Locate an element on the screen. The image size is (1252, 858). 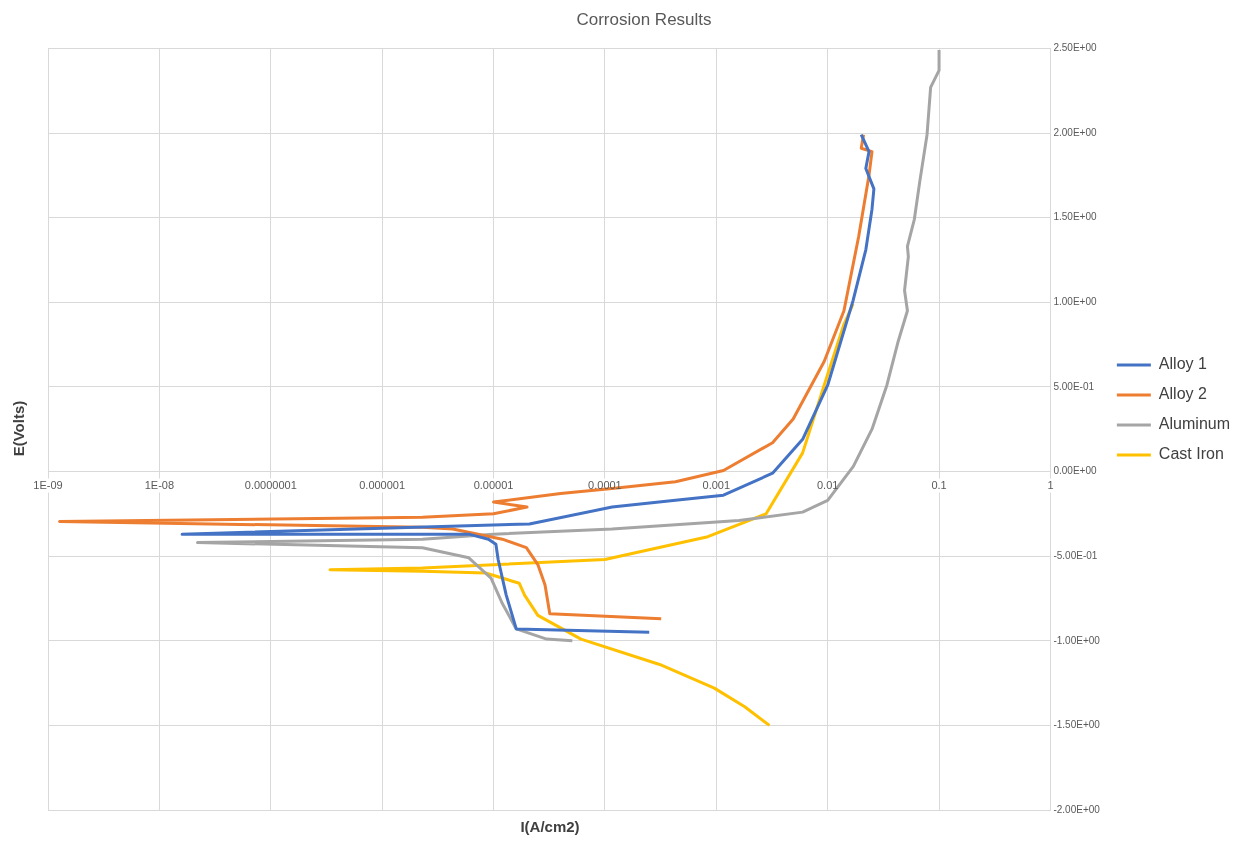
x-tick-label: 0.000001 is located at coordinates (382, 484).